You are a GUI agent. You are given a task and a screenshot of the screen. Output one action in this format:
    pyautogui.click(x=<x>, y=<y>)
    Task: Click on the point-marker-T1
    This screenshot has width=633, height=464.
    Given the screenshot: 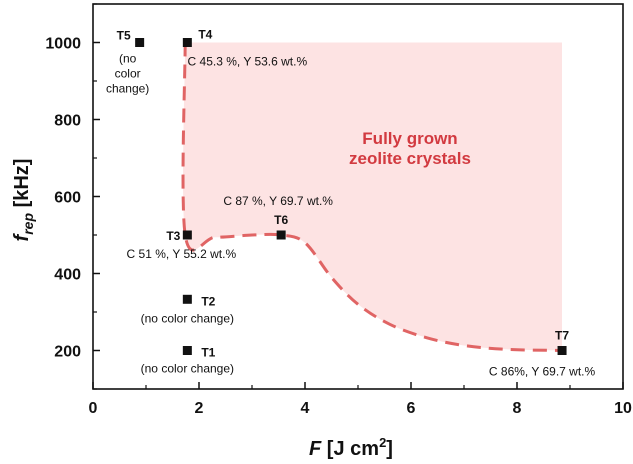 What is the action you would take?
    pyautogui.click(x=187, y=350)
    